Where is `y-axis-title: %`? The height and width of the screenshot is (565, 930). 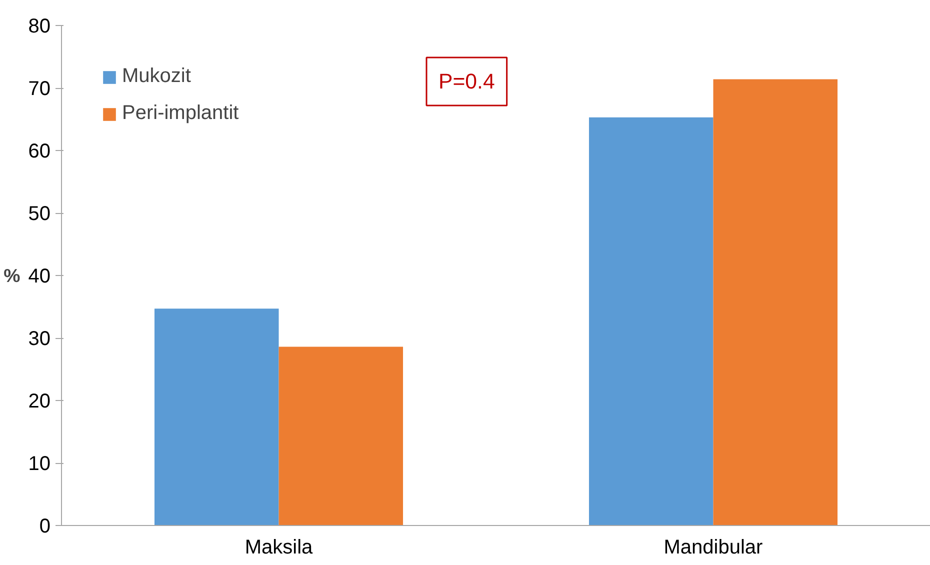
y-axis-title: % is located at coordinates (12, 275).